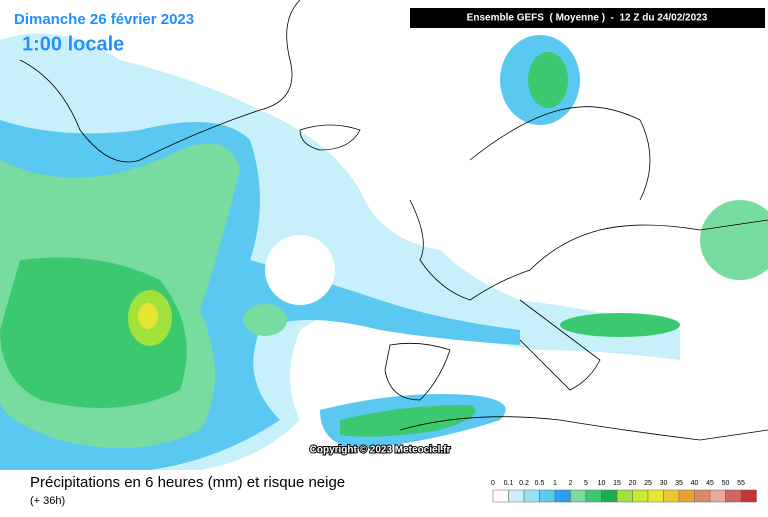 The image size is (768, 517). I want to click on legend-label: 1, so click(555, 483).